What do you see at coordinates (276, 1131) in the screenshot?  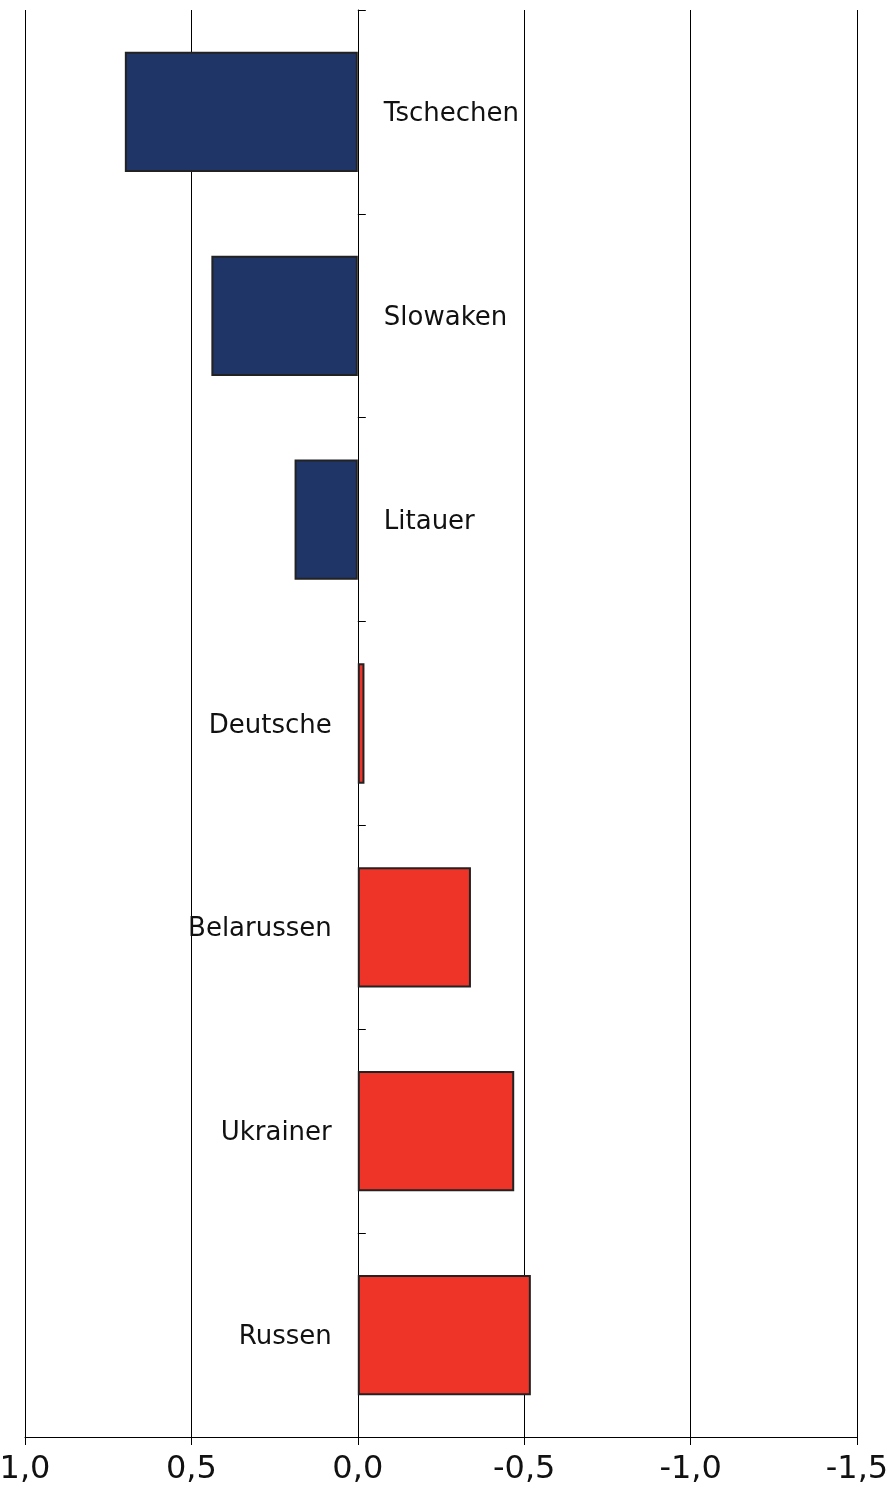 I see `y-tick-label: Ukrainer` at bounding box center [276, 1131].